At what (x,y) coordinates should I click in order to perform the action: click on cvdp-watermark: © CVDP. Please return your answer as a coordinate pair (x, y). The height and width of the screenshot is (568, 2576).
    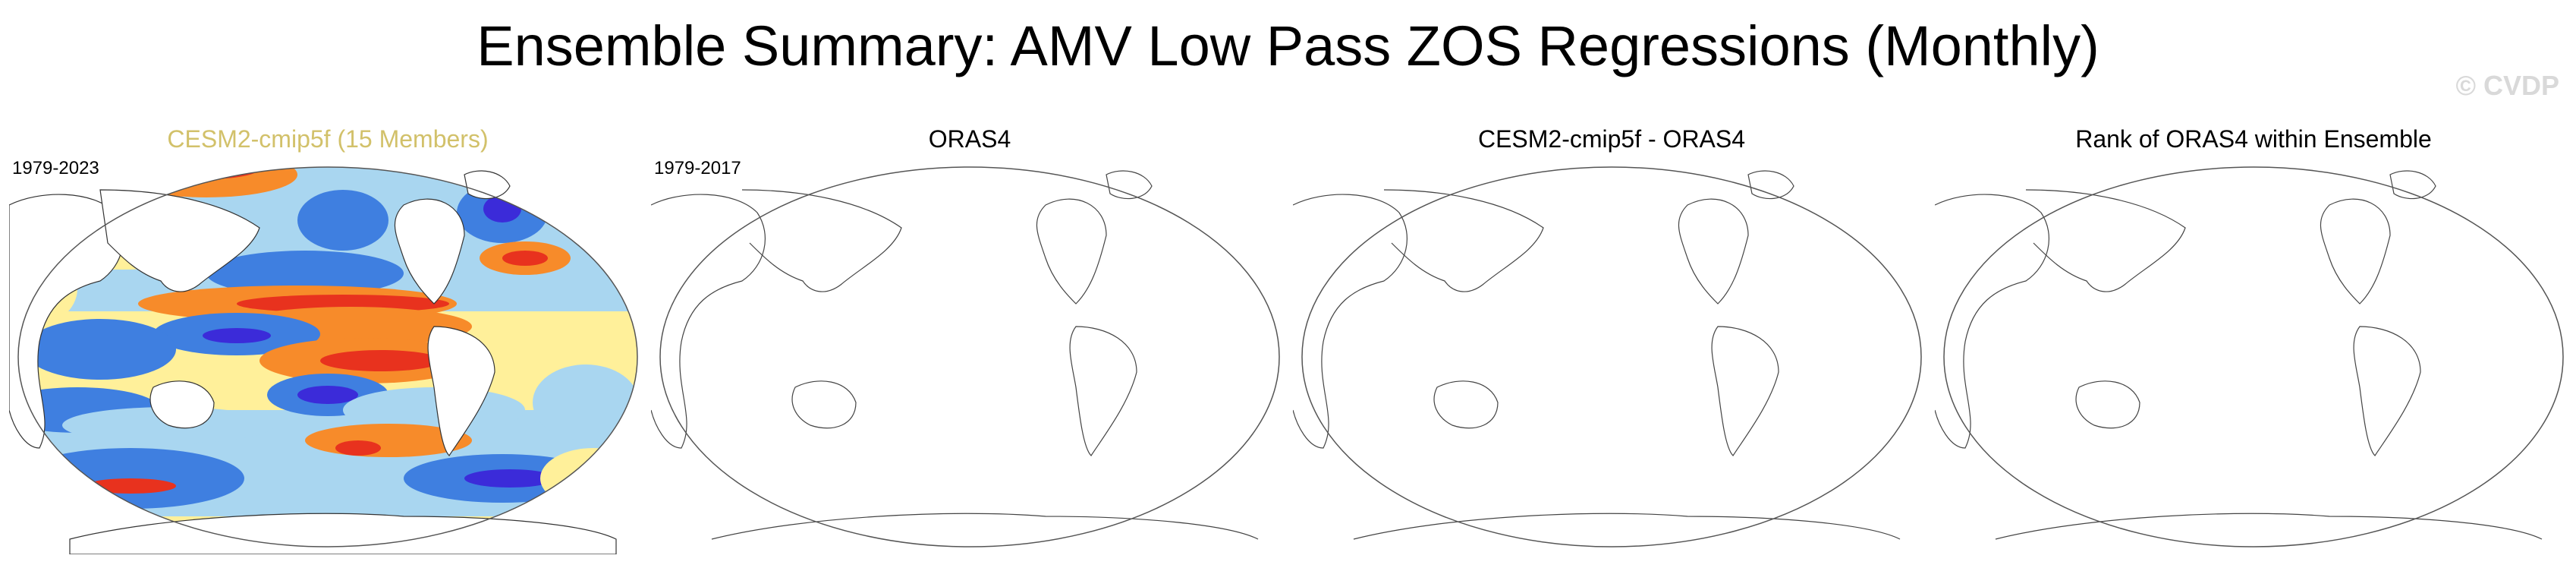
    Looking at the image, I should click on (2507, 86).